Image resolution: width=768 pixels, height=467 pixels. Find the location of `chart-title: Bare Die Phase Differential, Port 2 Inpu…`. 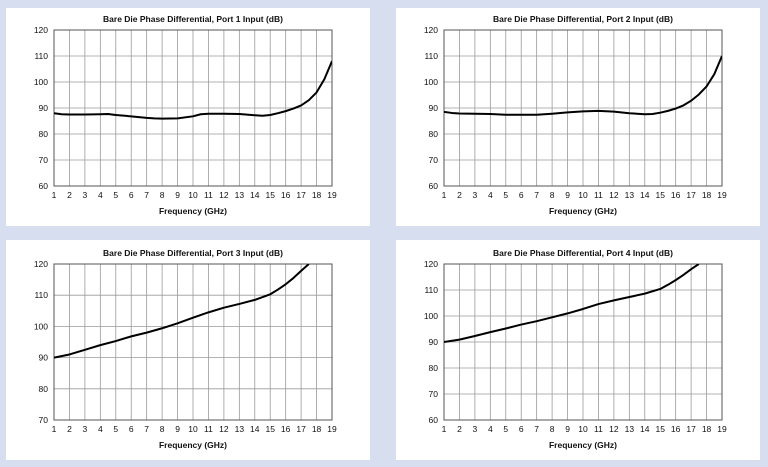

chart-title: Bare Die Phase Differential, Port 2 Inpu… is located at coordinates (583, 19).